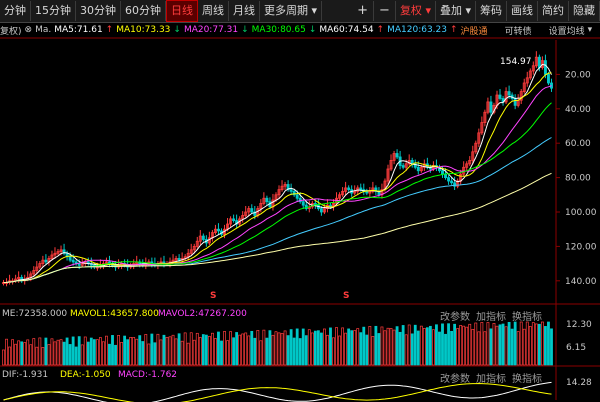 The height and width of the screenshot is (402, 600). Describe the element at coordinates (566, 31) in the screenshot. I see `set-ma-button: 设置均线` at that location.